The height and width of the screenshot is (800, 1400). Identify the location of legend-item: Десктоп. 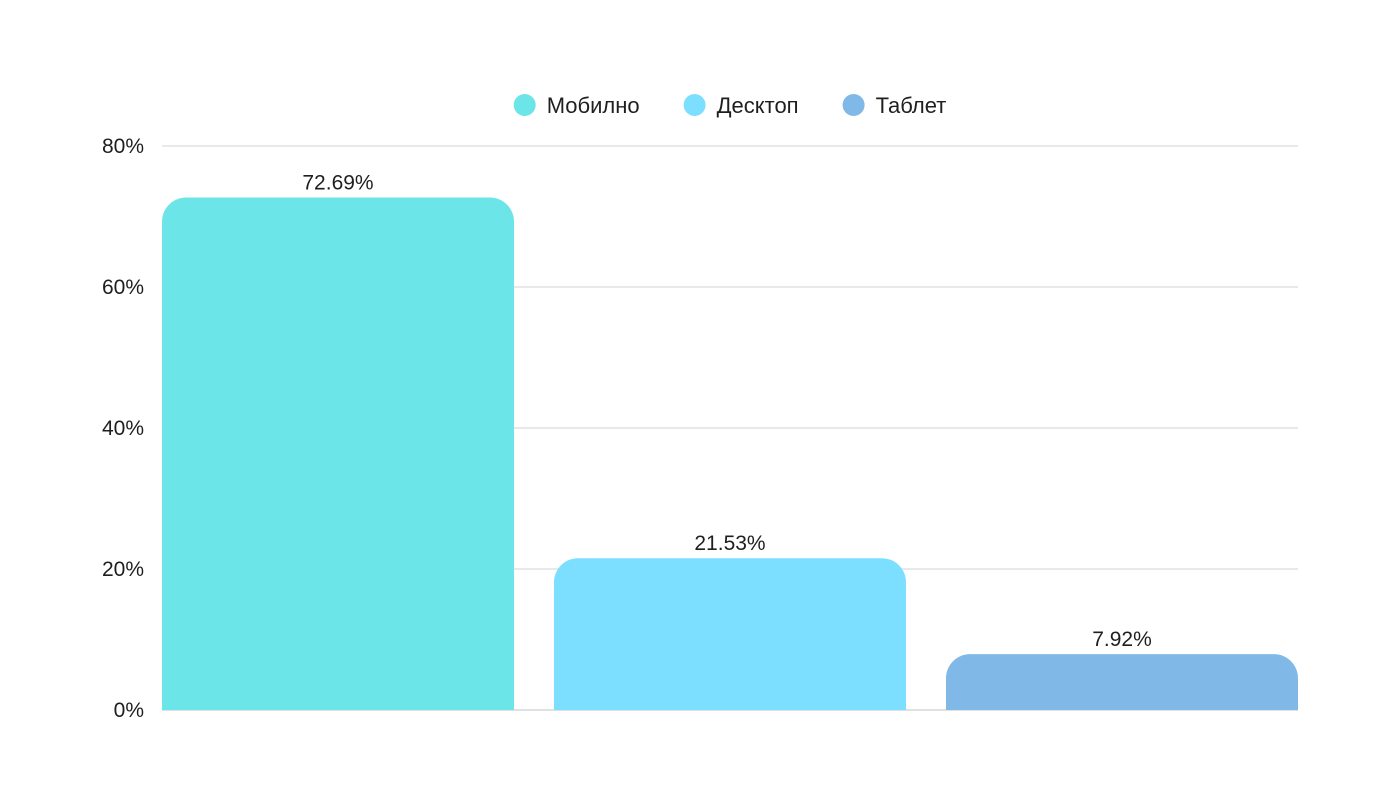
(741, 105).